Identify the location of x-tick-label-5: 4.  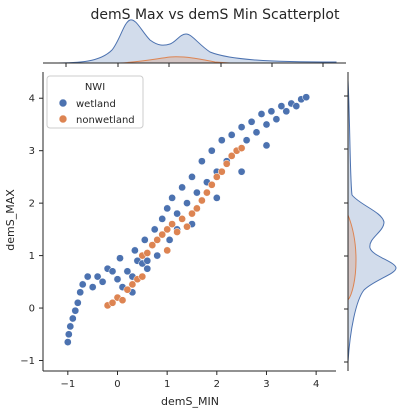
(316, 384).